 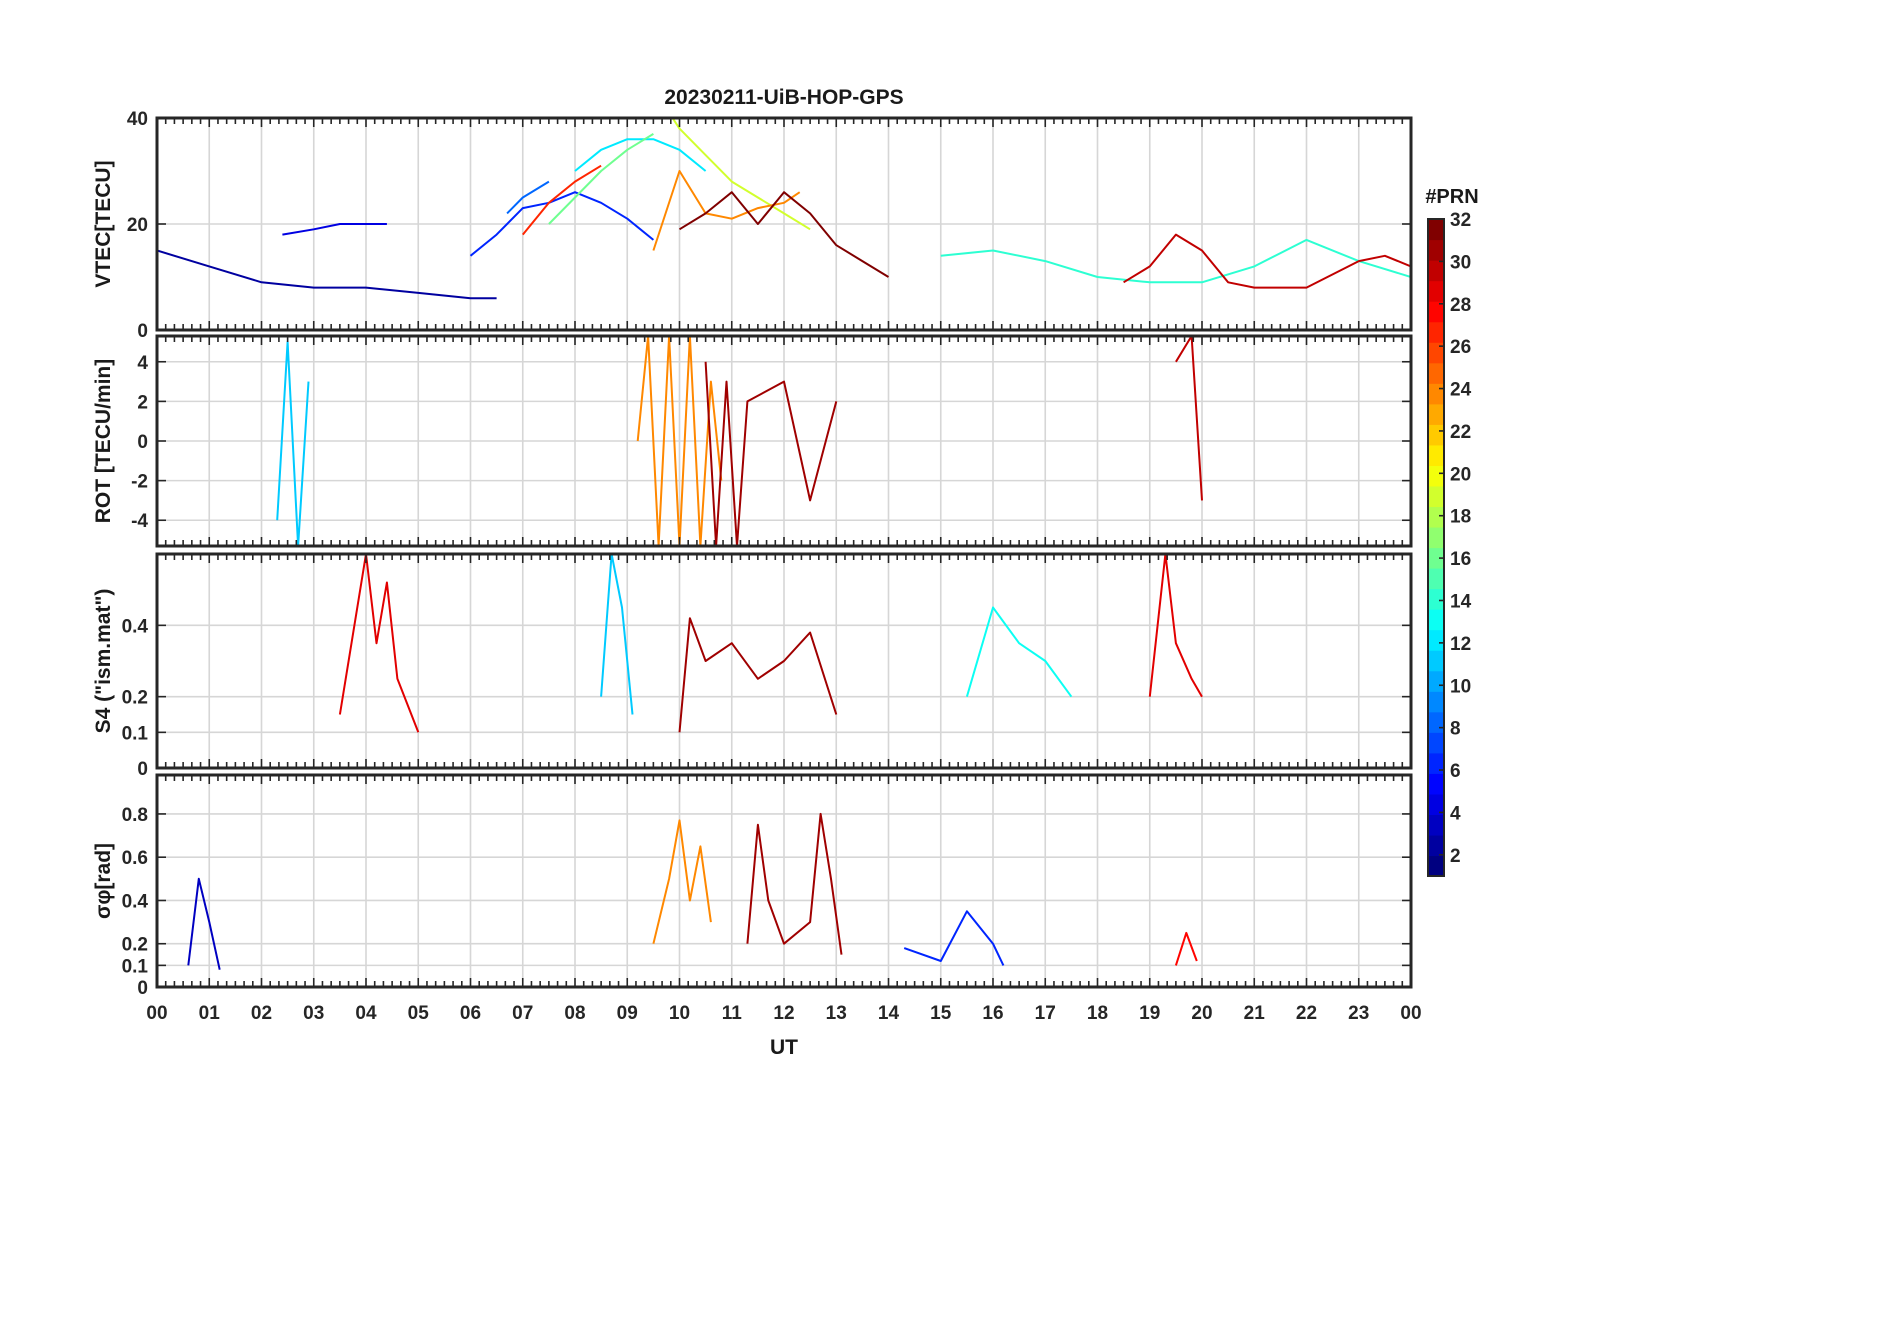 I want to click on x-tick-label: 21, so click(x=1255, y=1013).